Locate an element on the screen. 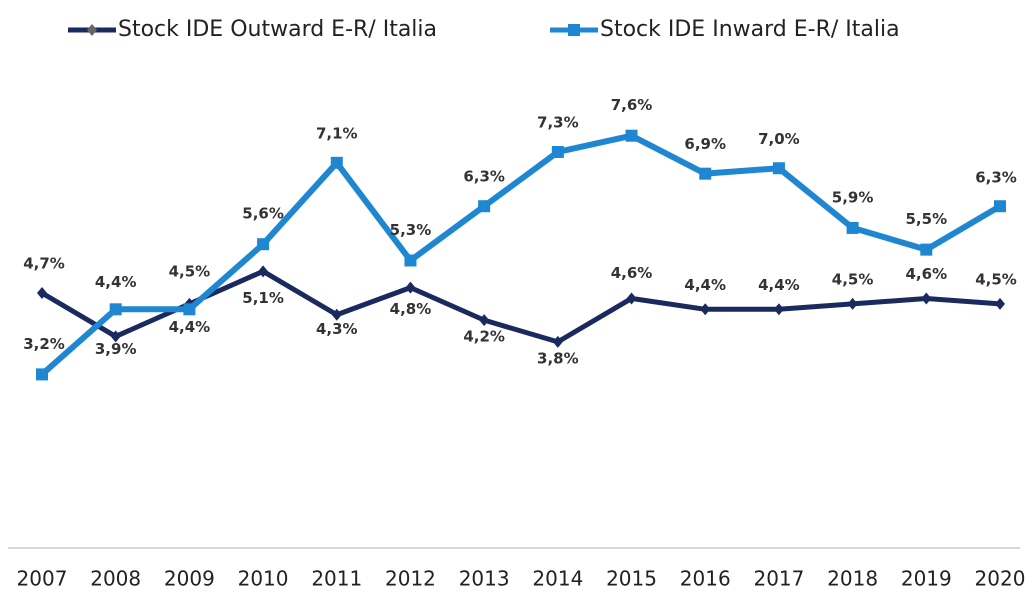 This screenshot has height=592, width=1026. data-label: 5,1% is located at coordinates (263, 298).